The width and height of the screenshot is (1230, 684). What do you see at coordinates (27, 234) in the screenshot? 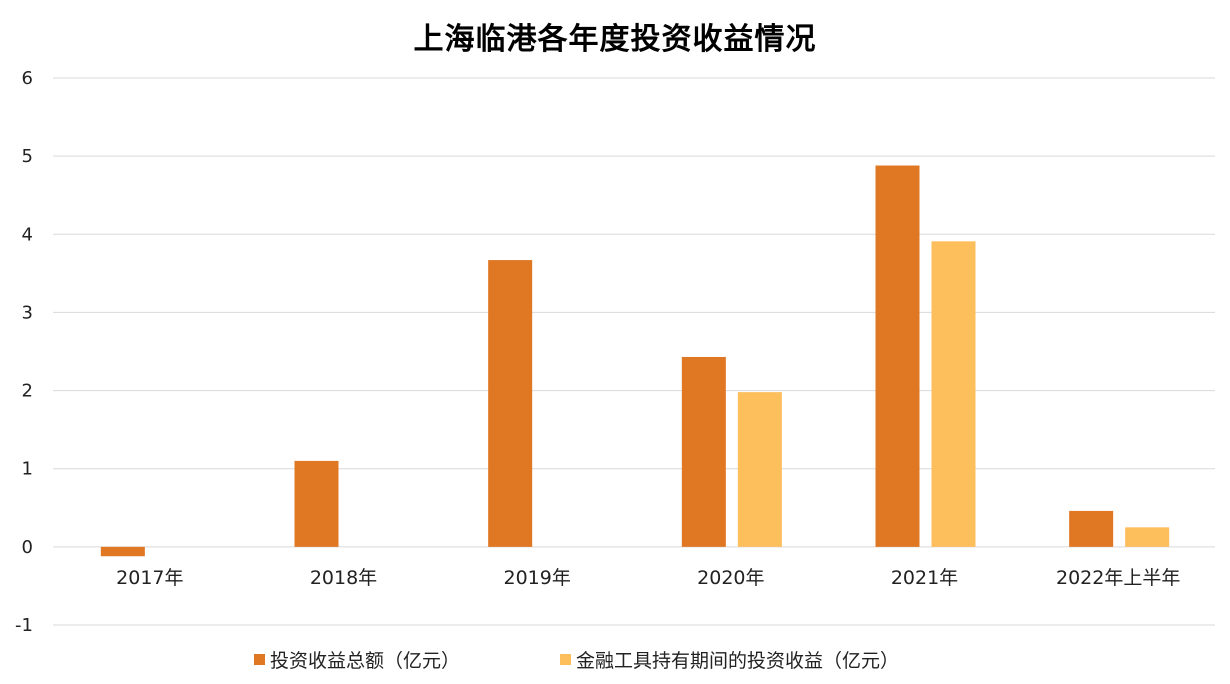
I see `y-tick-label: 4` at bounding box center [27, 234].